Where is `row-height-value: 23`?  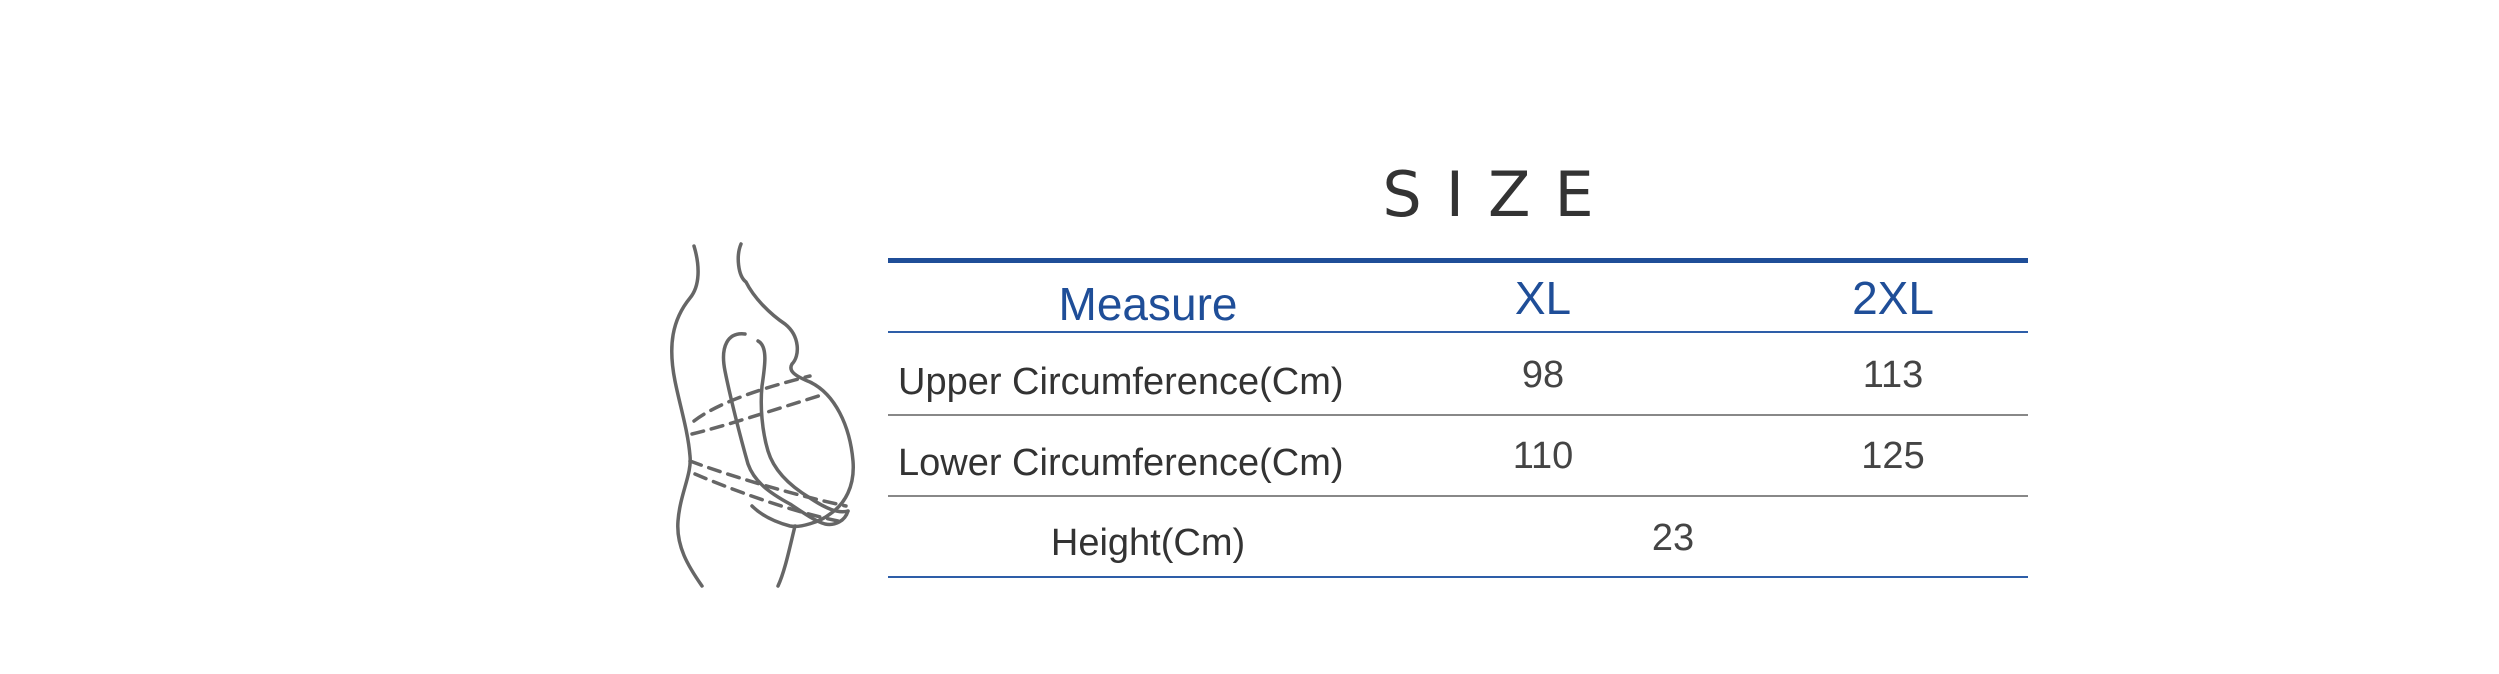
row-height-value: 23 is located at coordinates (1673, 538).